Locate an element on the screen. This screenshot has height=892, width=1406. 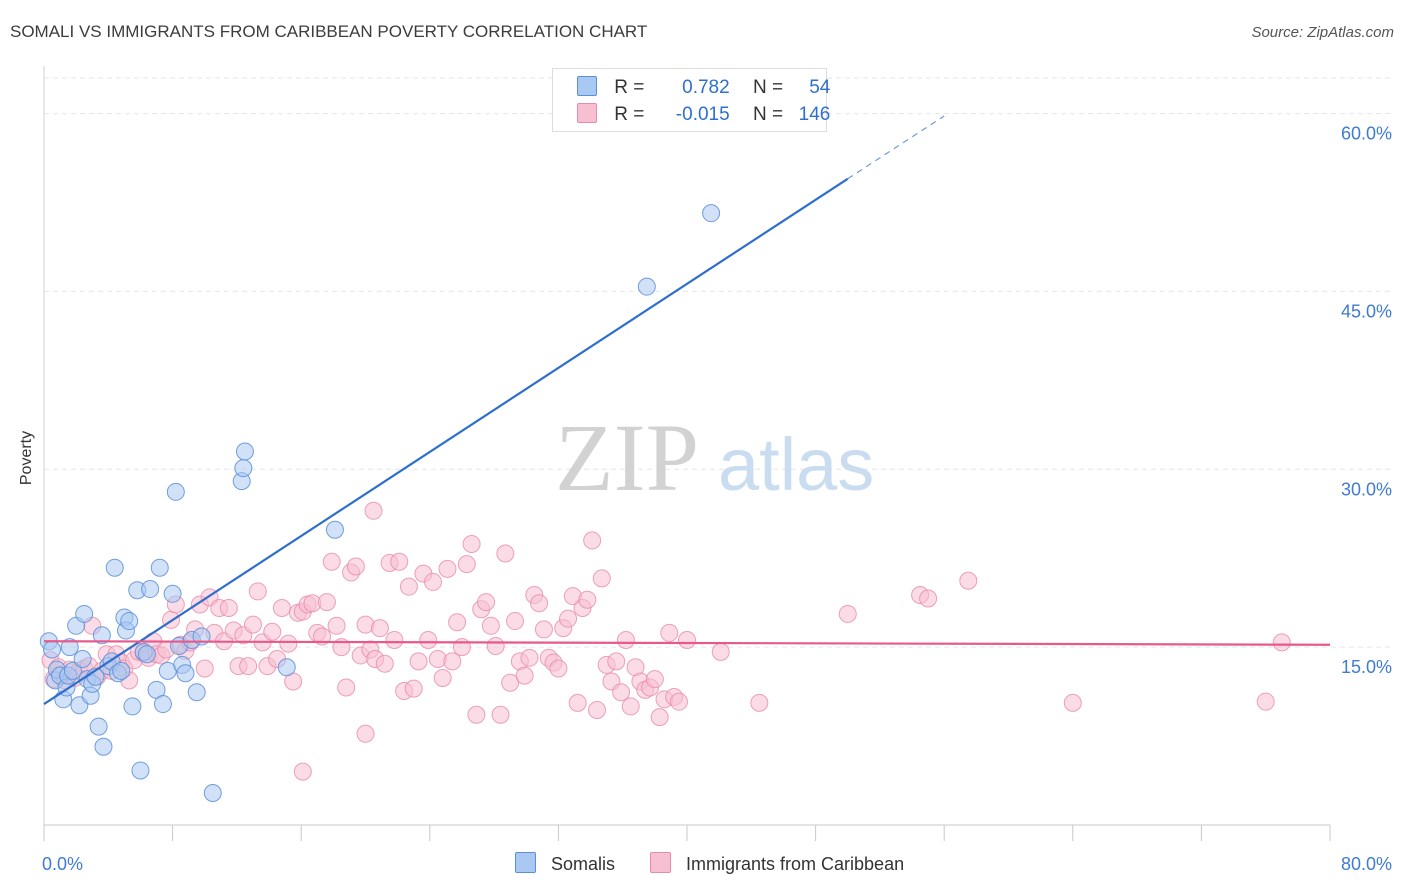
legend-caribbean-swatch is located at coordinates (660, 862).